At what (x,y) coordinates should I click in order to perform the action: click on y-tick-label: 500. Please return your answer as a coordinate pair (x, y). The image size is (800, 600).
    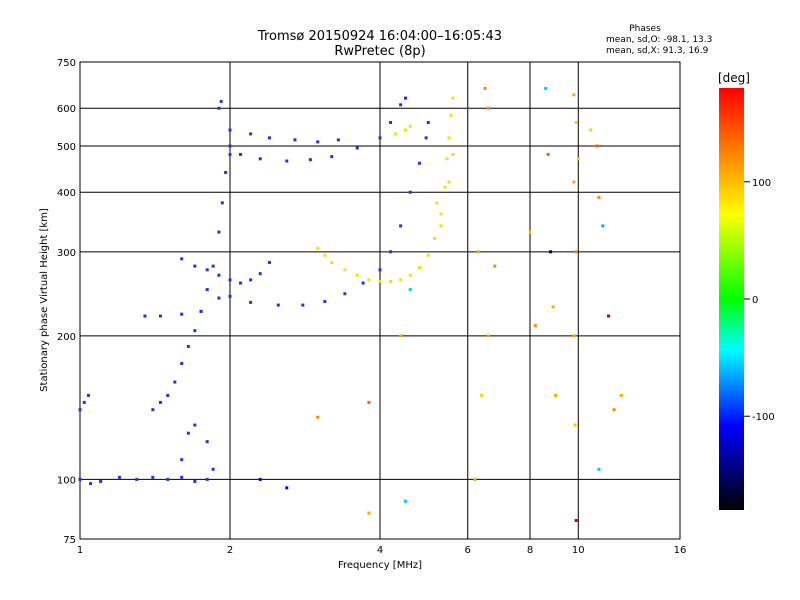
    Looking at the image, I should click on (66, 147).